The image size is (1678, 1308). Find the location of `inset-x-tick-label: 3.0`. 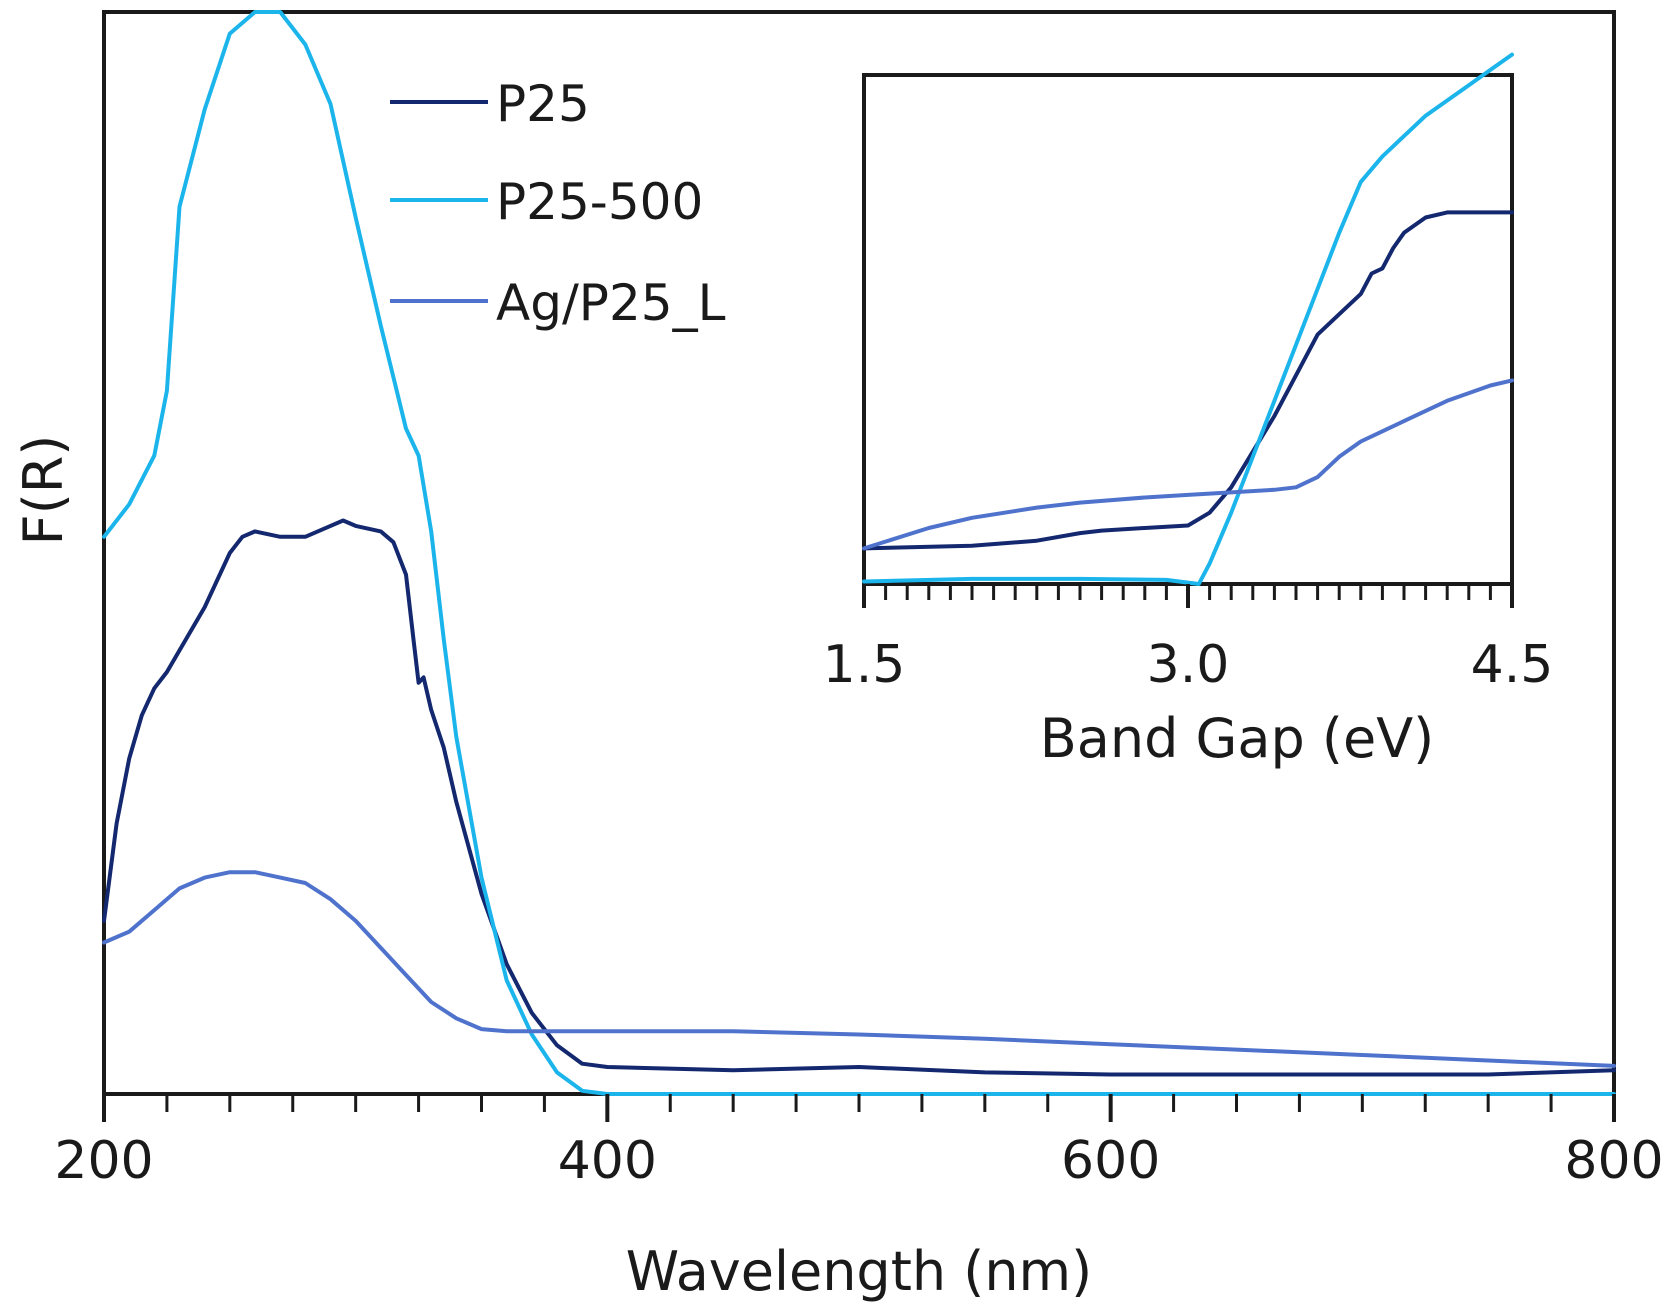

inset-x-tick-label: 3.0 is located at coordinates (1188, 665).